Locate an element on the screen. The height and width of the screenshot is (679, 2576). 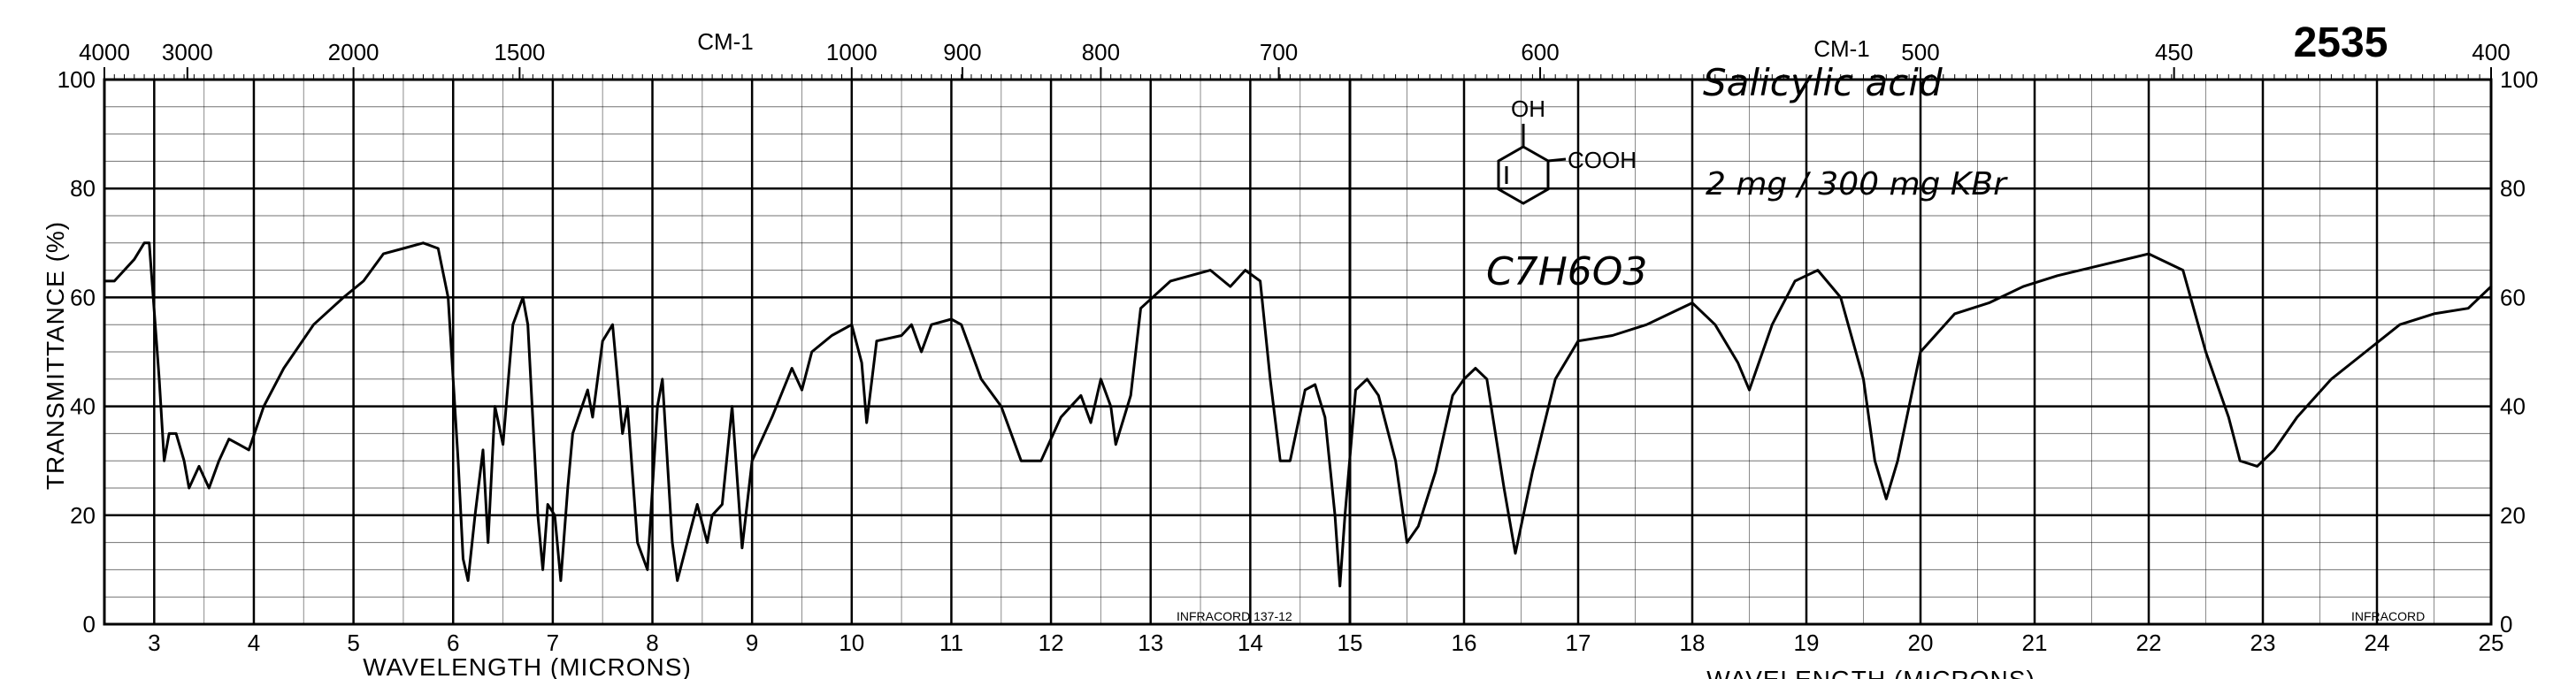
y-axis-labels-left: 0 20 40 60 80 100 is located at coordinates (77, 351).